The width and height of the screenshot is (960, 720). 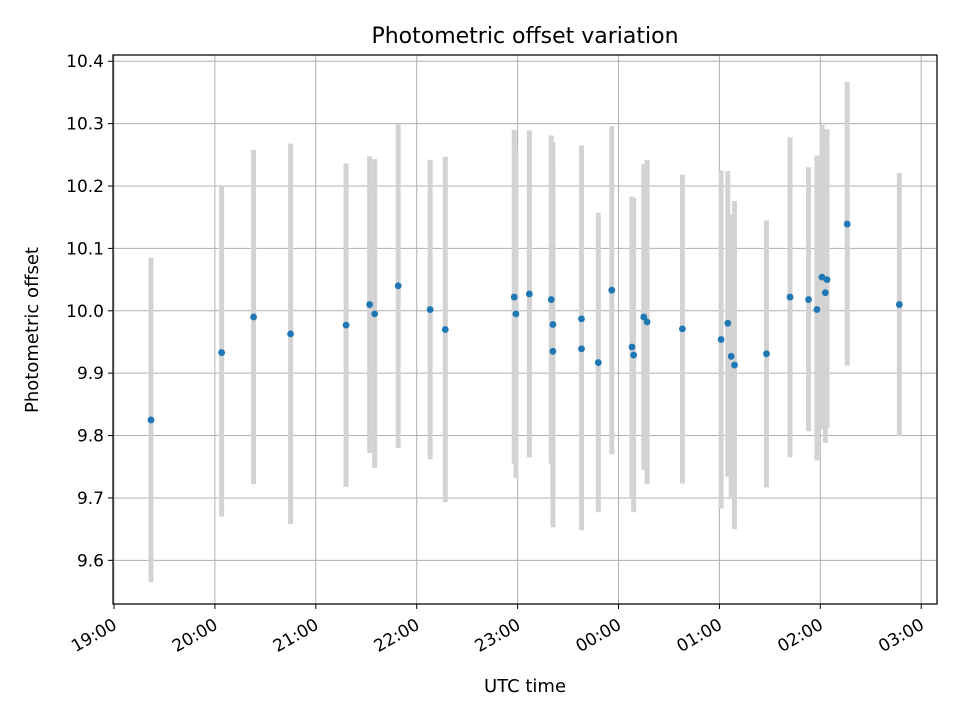 I want to click on y-tick-label: 10.4, so click(x=85, y=62).